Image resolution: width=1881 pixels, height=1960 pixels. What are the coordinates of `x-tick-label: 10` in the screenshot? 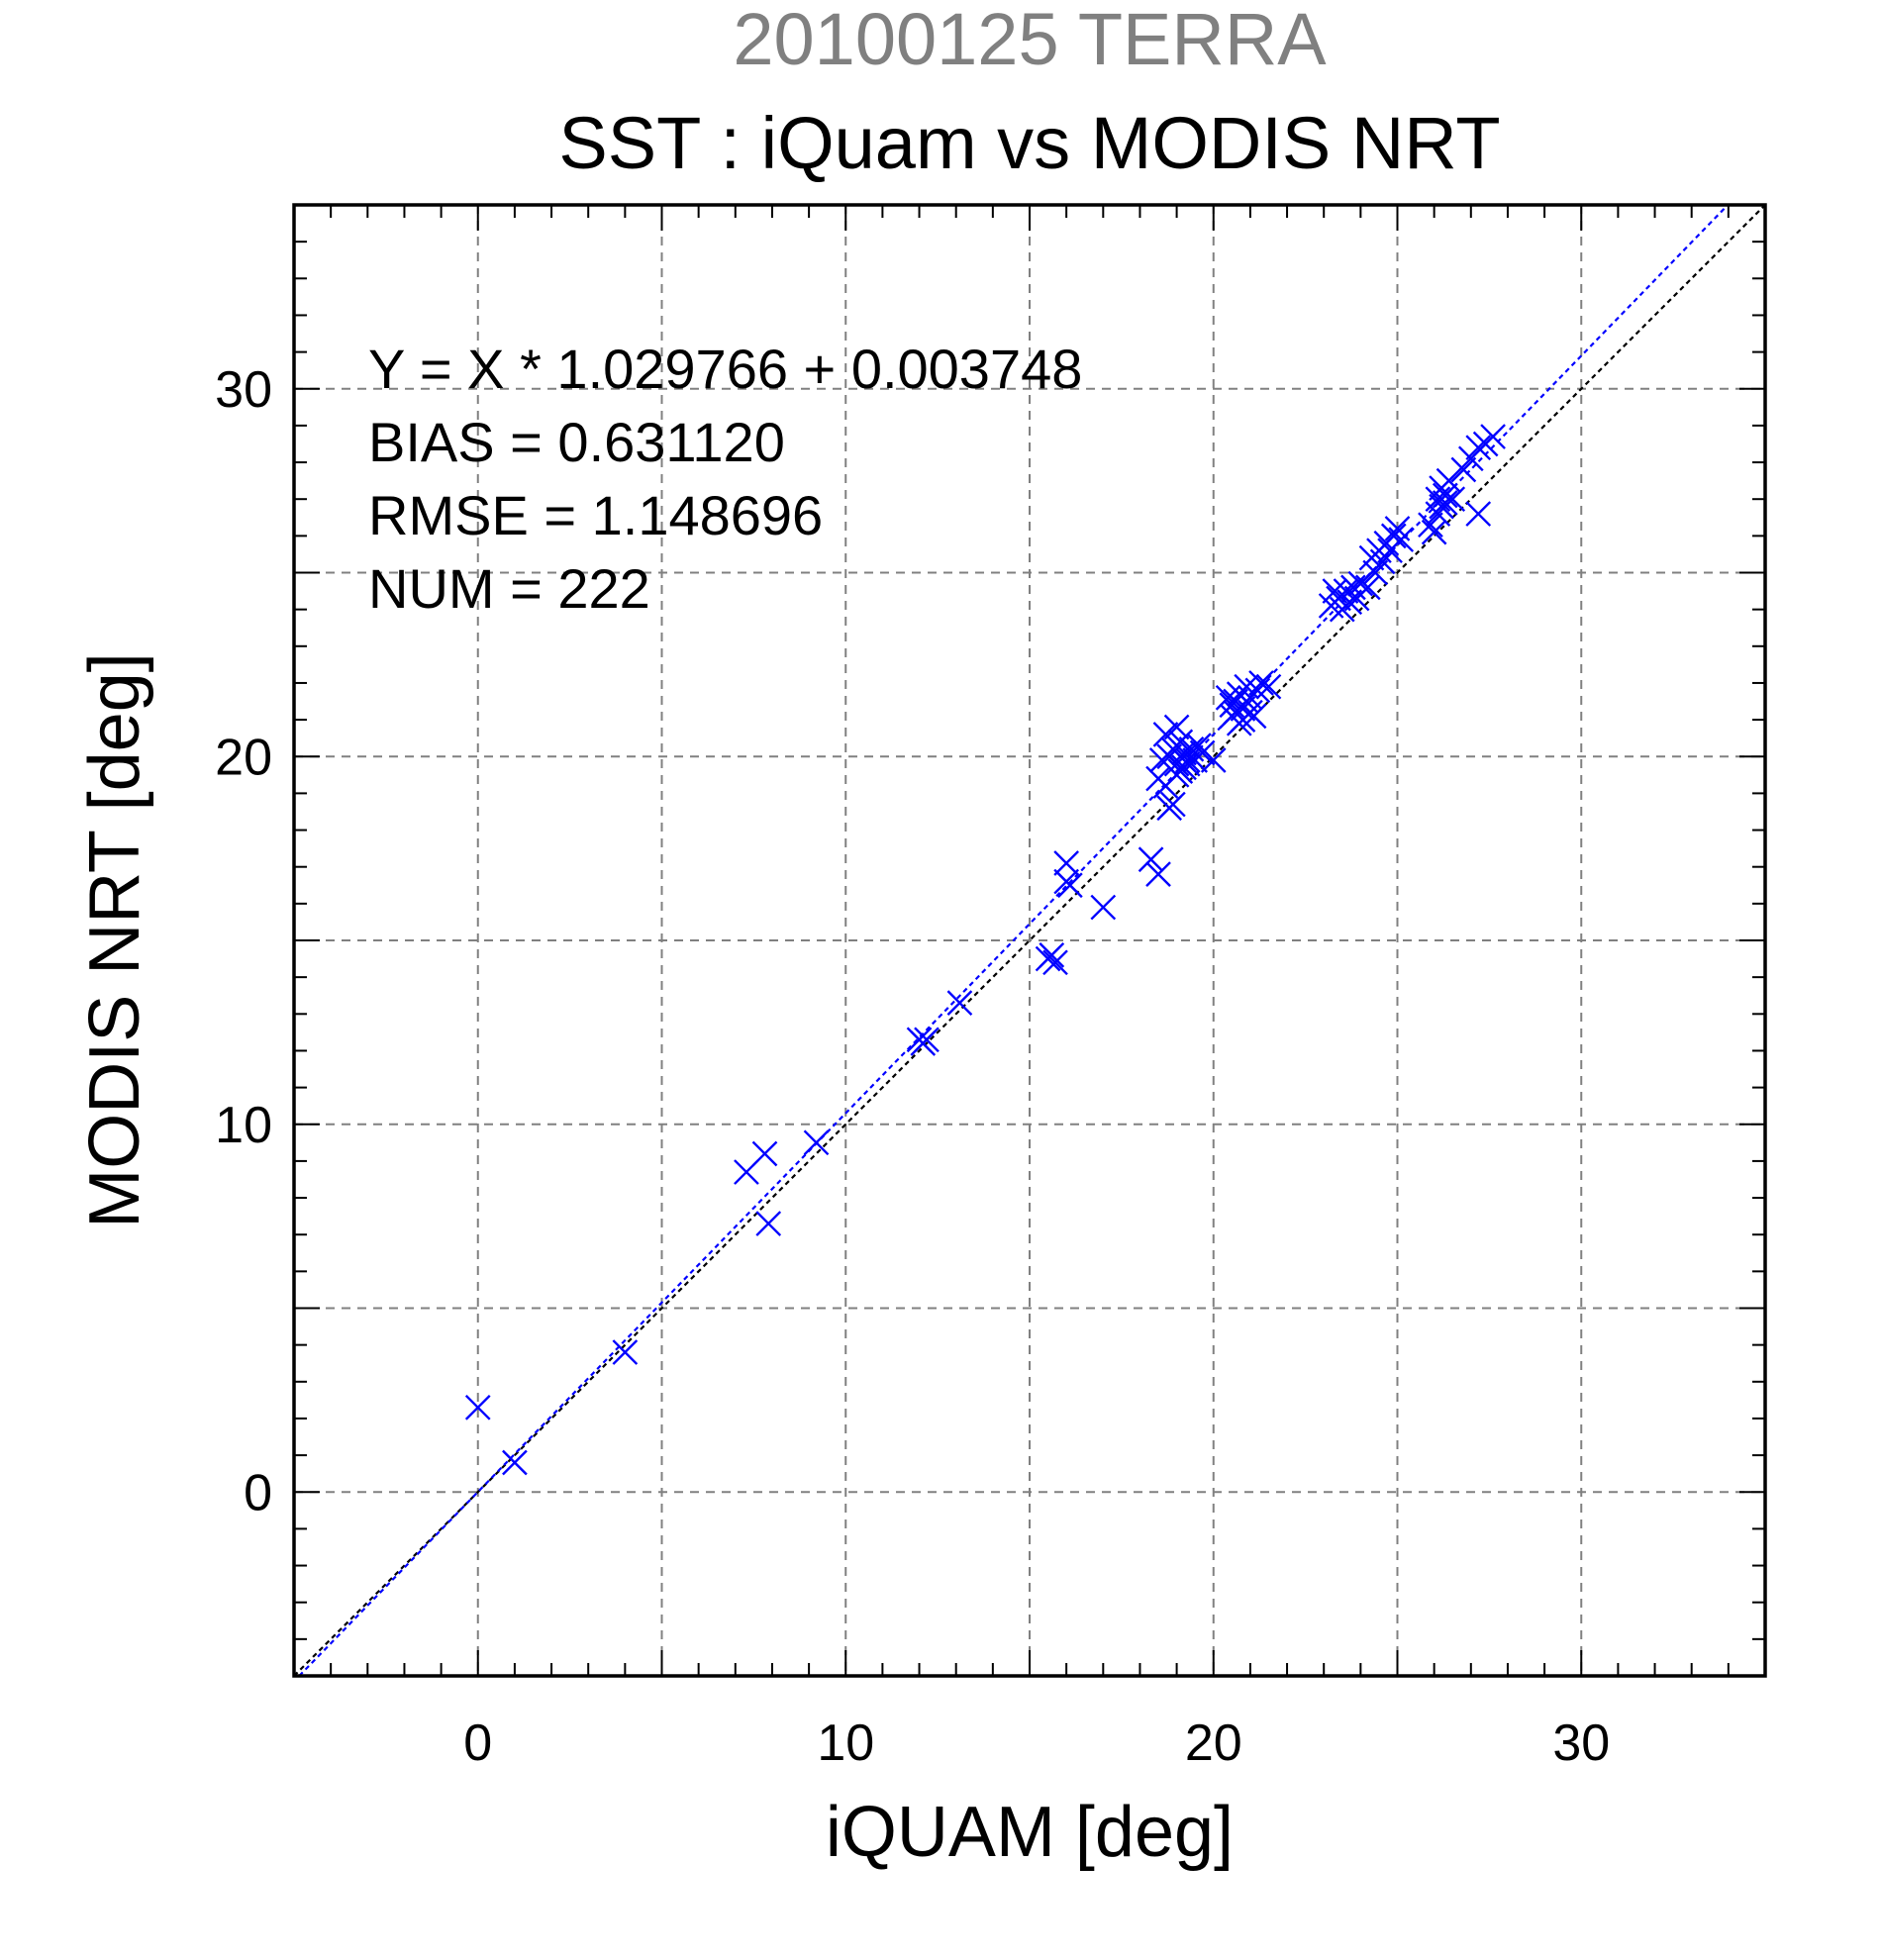 It's located at (845, 1743).